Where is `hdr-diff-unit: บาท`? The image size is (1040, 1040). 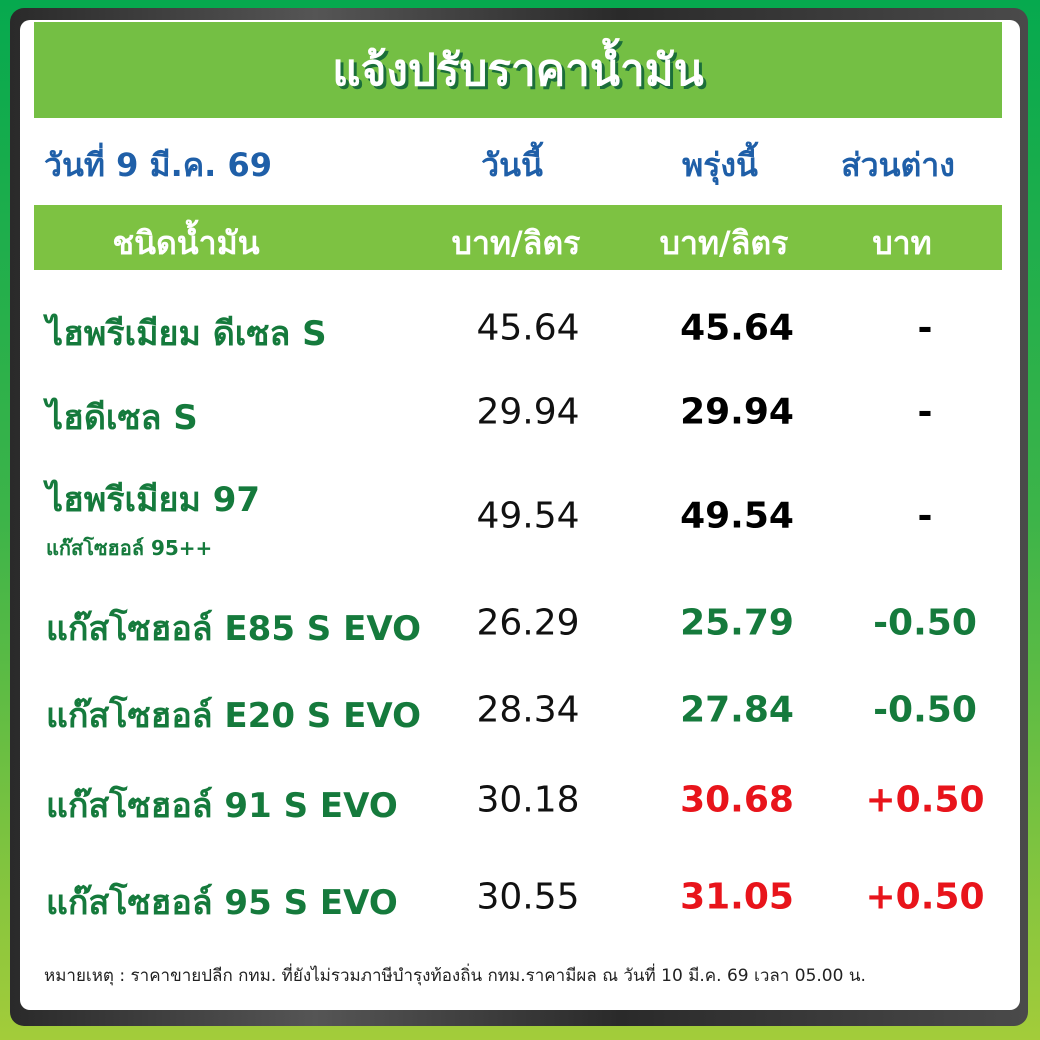 hdr-diff-unit: บาท is located at coordinates (902, 243).